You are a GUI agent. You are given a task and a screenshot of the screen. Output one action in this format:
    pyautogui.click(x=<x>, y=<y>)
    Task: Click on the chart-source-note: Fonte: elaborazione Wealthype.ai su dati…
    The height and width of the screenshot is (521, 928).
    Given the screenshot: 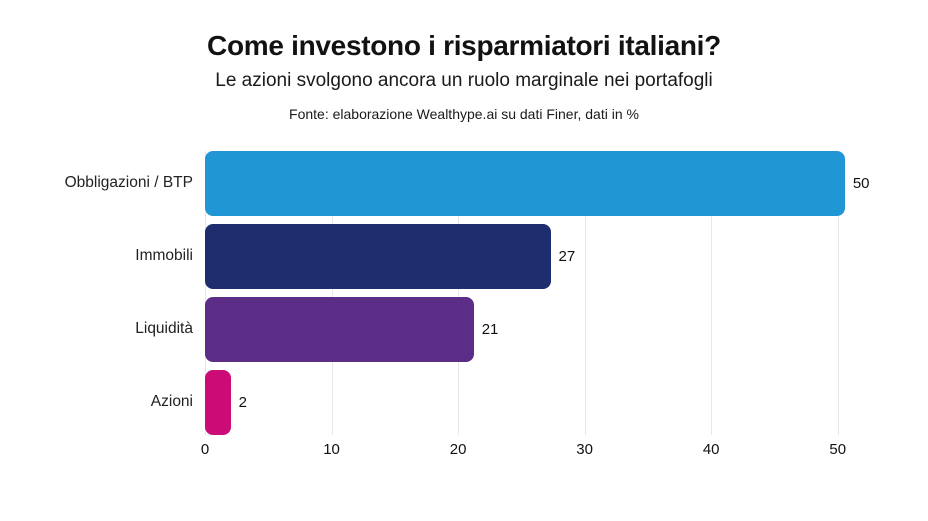 What is the action you would take?
    pyautogui.click(x=464, y=113)
    